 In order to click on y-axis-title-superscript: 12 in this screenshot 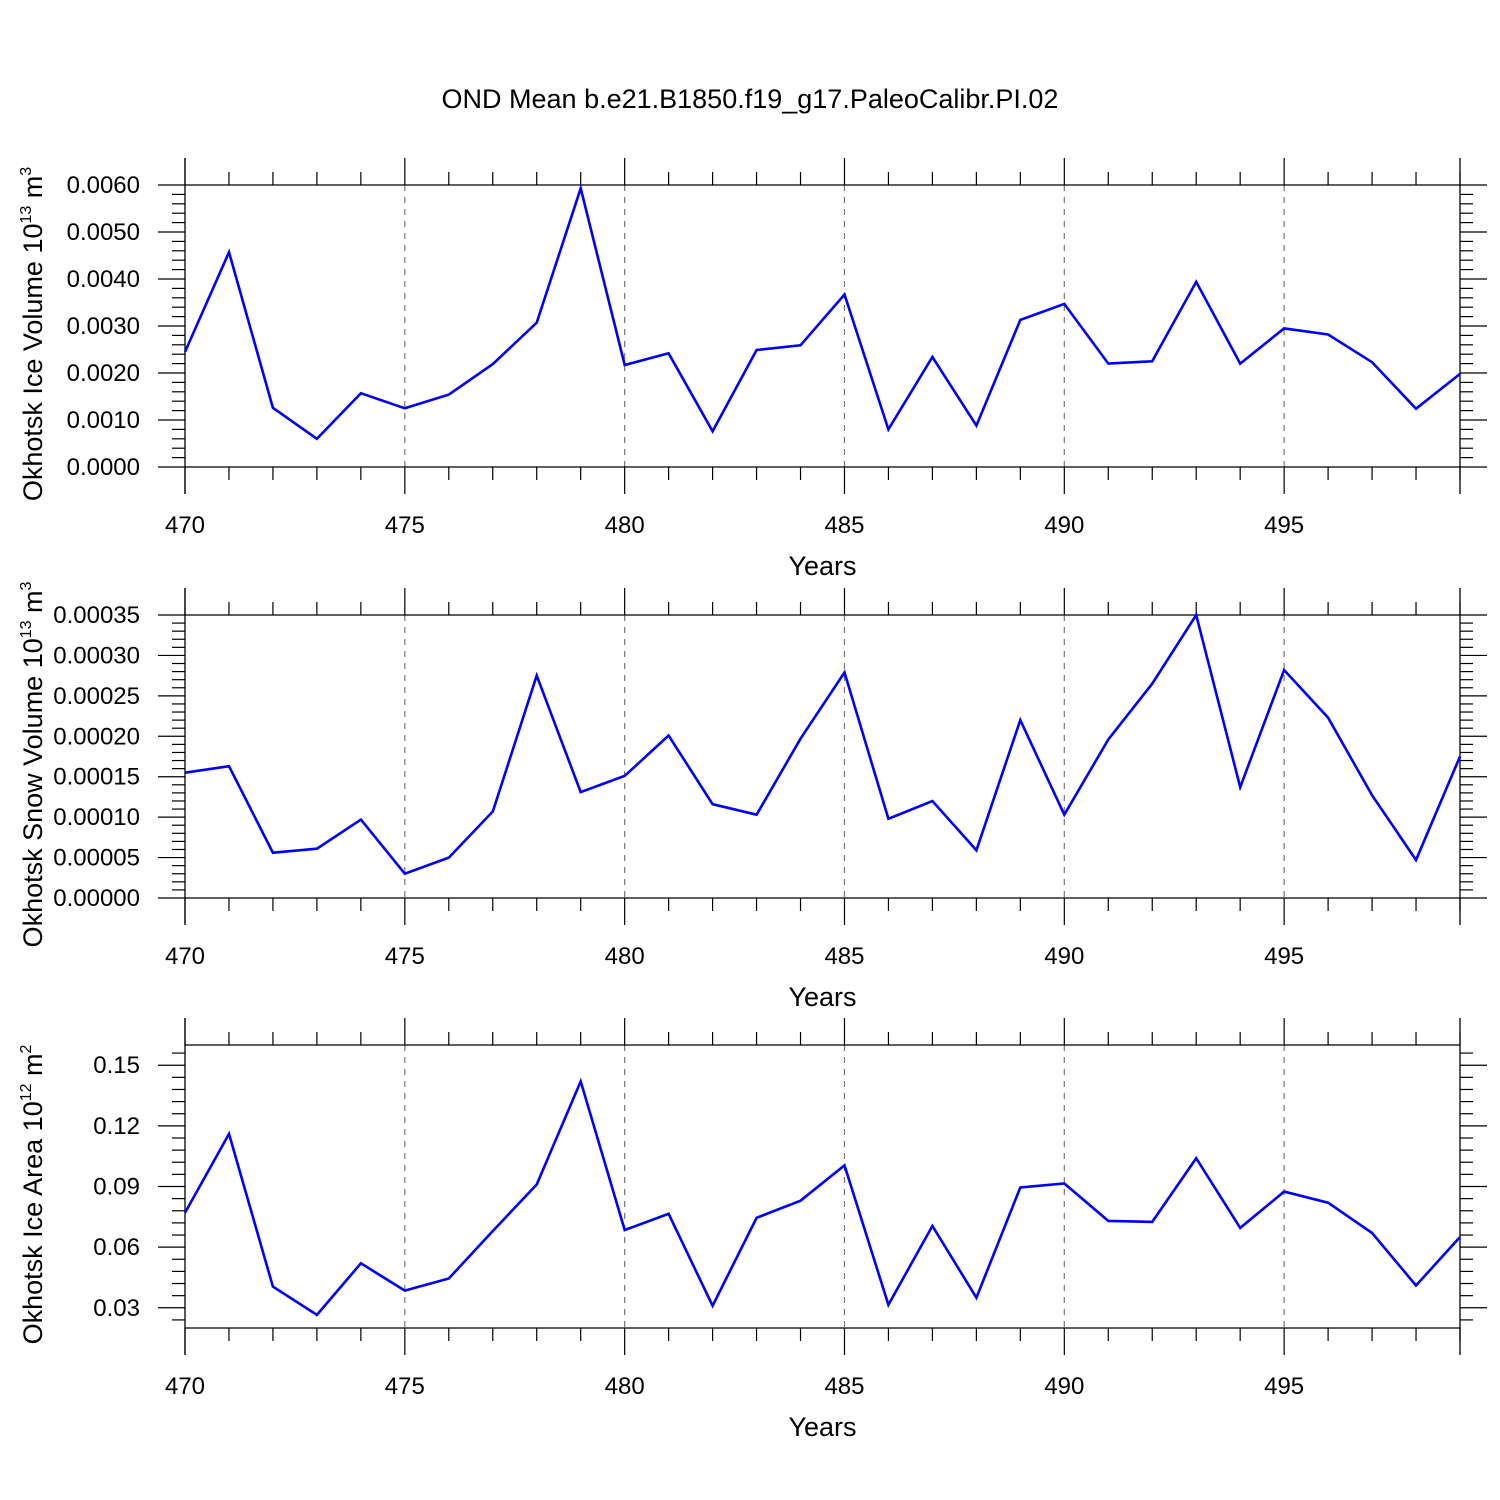, I will do `click(26, 1092)`.